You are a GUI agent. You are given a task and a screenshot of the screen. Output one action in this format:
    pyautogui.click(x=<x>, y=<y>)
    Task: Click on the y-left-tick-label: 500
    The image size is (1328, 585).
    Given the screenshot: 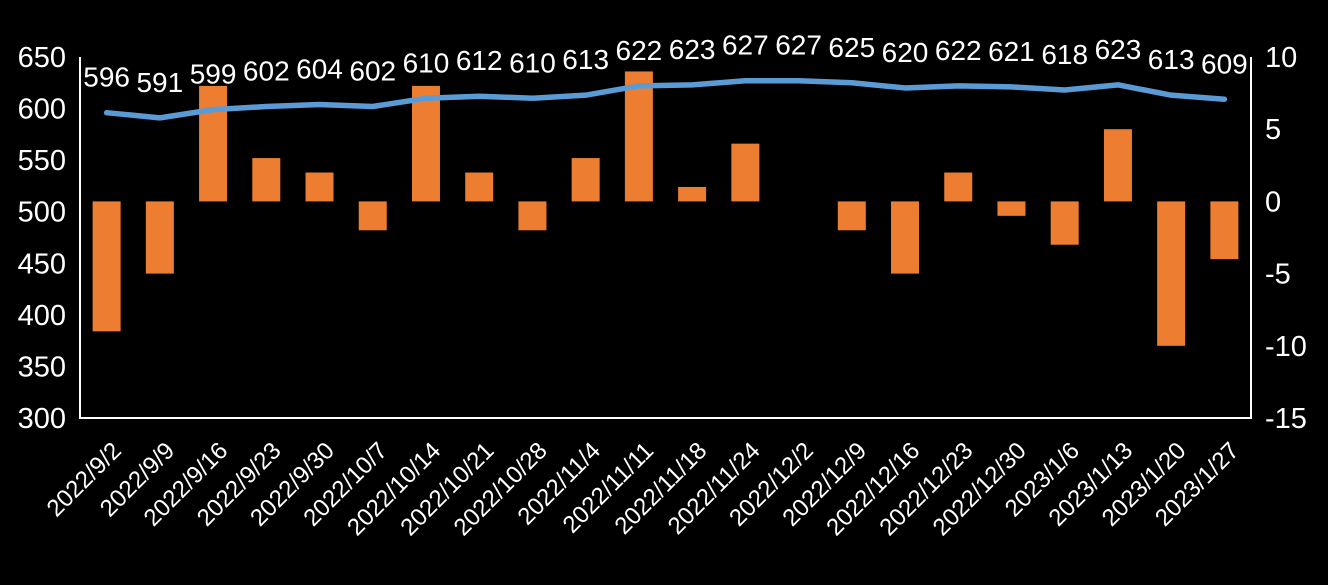 What is the action you would take?
    pyautogui.click(x=42, y=213)
    